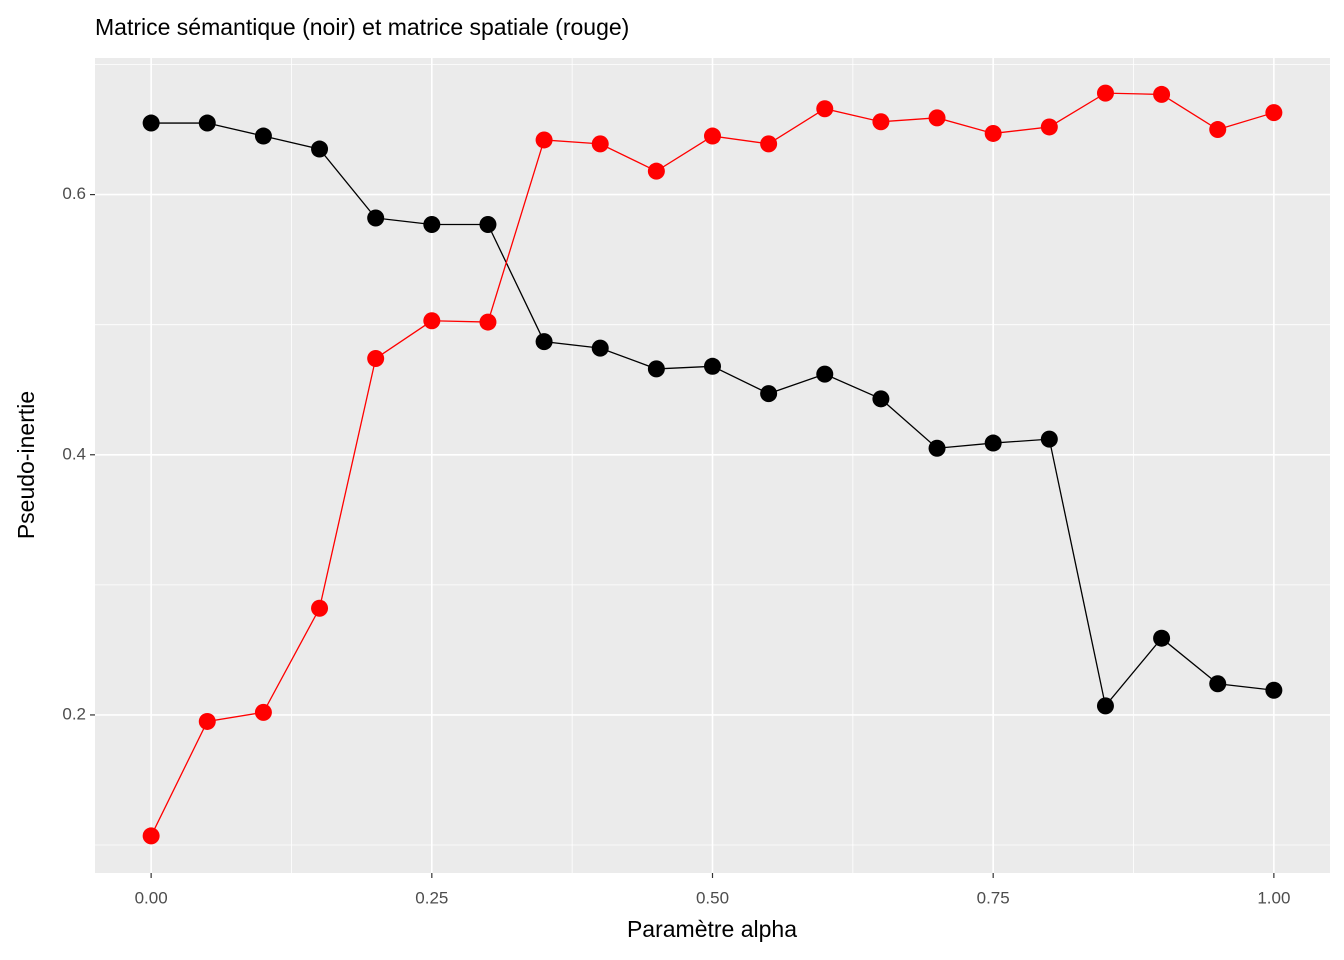 The image size is (1344, 960). Describe the element at coordinates (1273, 897) in the screenshot. I see `x-tick-label: 1.00` at that location.